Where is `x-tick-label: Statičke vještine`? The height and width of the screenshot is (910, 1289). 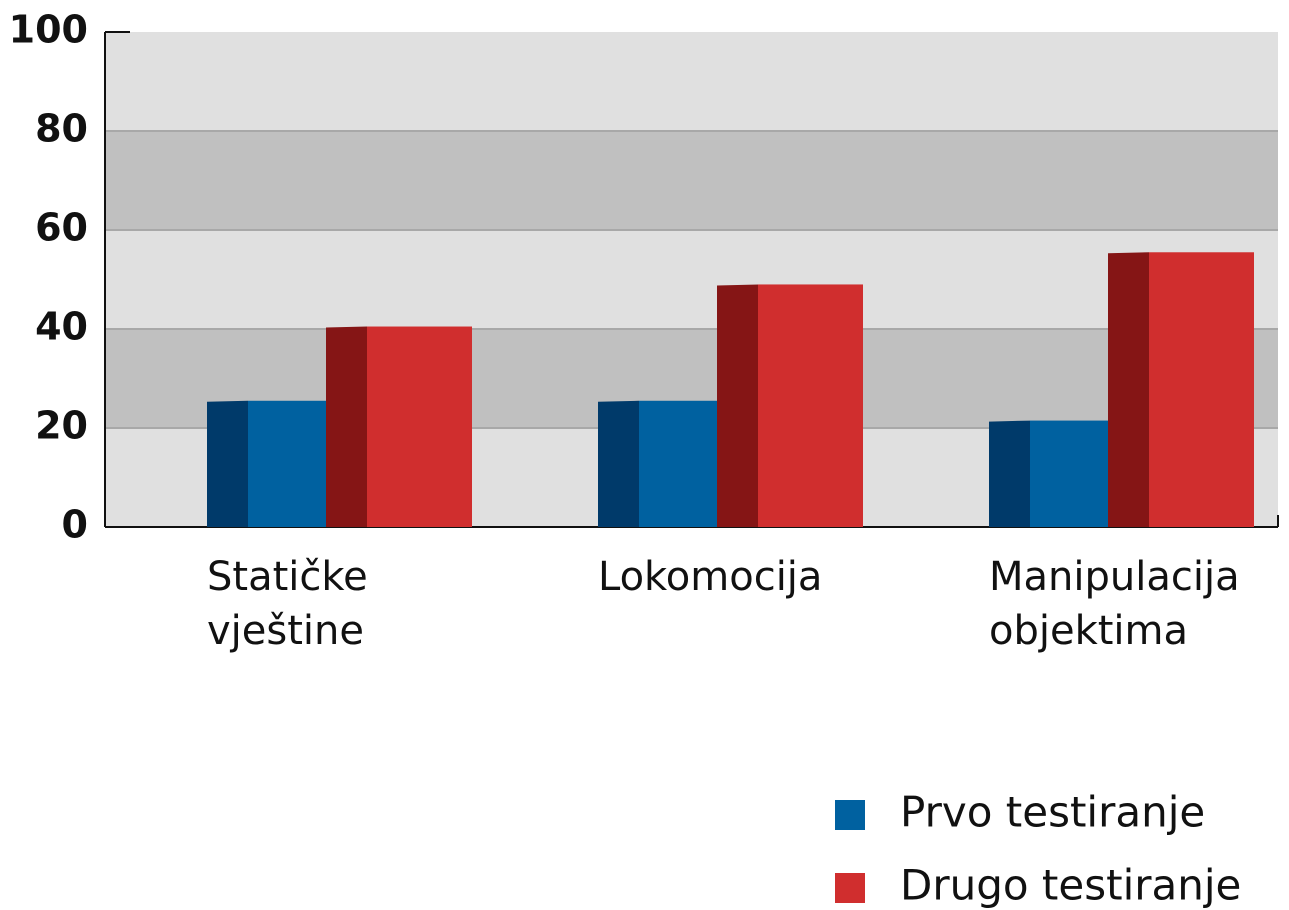 x-tick-label: Statičke vještine is located at coordinates (287, 604).